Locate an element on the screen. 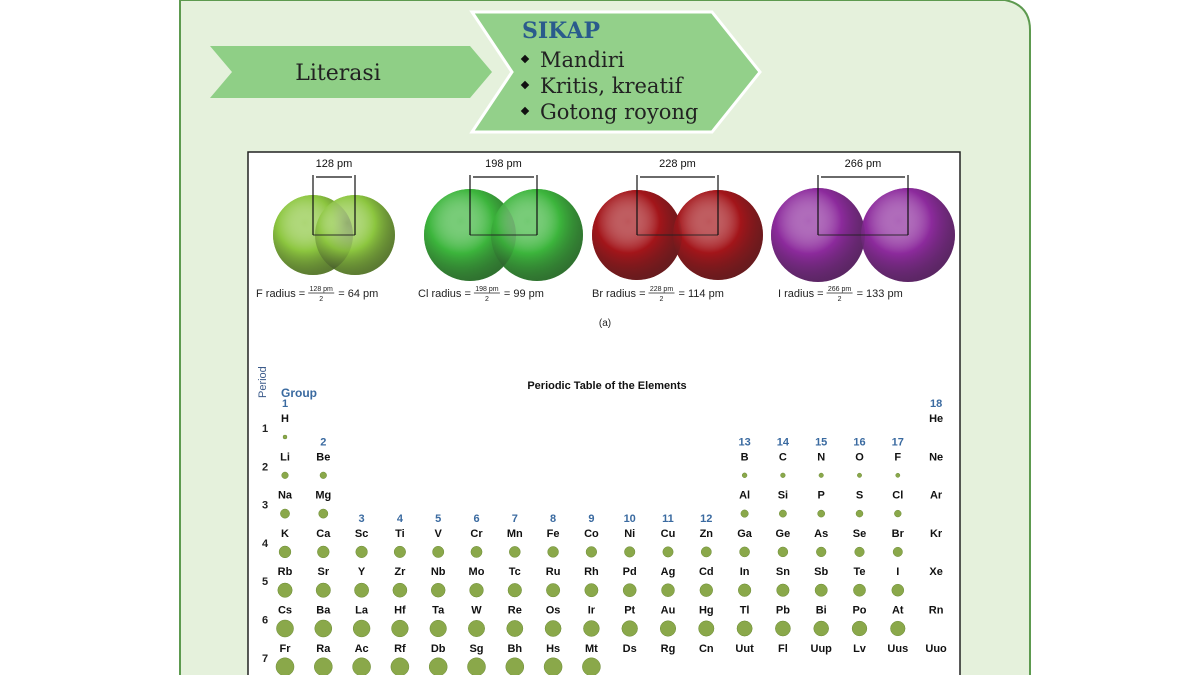 This screenshot has width=1200, height=675. group-number: 16 is located at coordinates (859, 442).